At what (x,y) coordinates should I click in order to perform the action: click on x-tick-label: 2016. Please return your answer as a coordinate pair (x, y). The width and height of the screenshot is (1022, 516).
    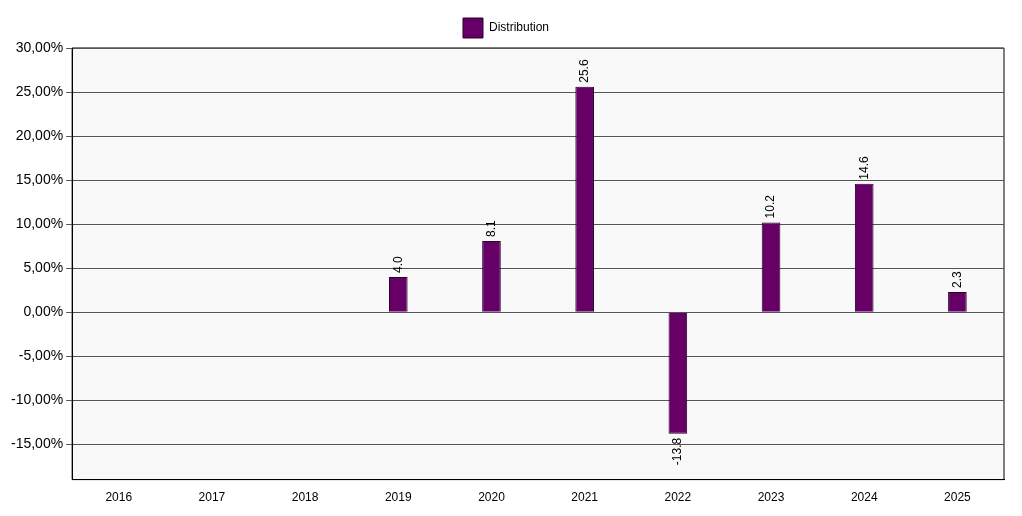
    Looking at the image, I should click on (119, 497).